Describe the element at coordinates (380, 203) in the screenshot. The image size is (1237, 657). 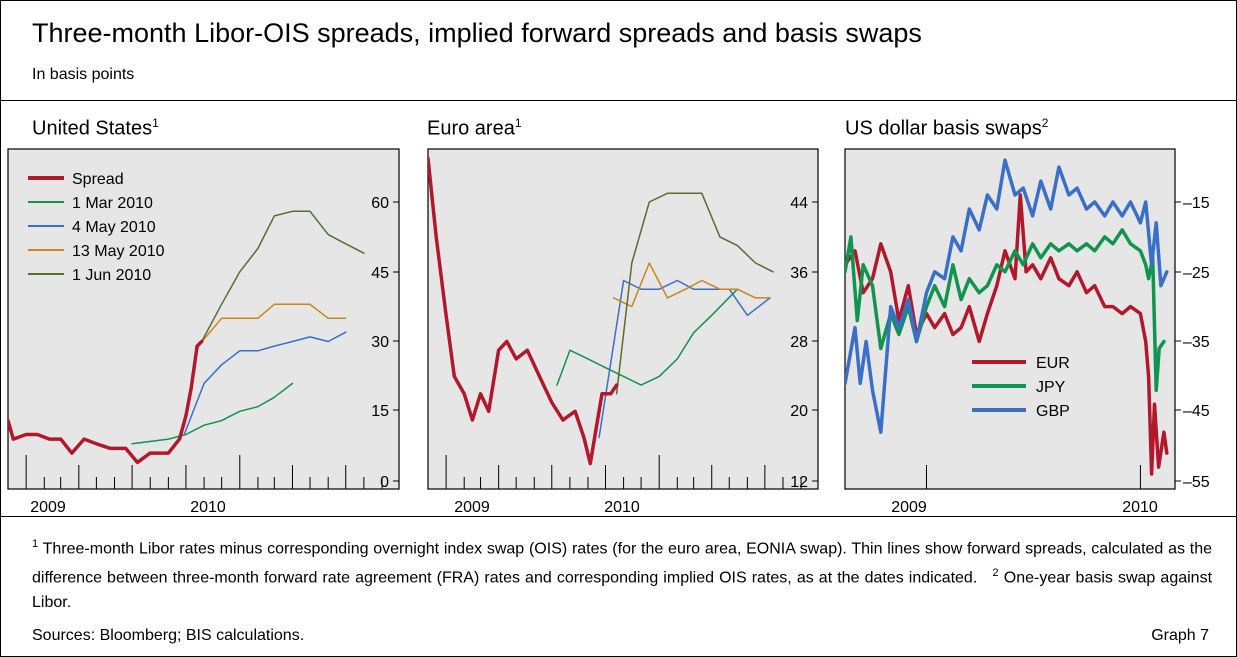
I see `y-tick-label-us-4: 60` at that location.